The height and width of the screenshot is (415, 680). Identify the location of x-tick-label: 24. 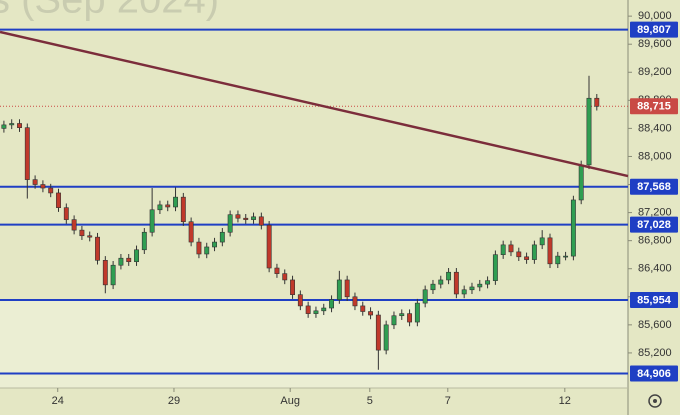
(58, 401).